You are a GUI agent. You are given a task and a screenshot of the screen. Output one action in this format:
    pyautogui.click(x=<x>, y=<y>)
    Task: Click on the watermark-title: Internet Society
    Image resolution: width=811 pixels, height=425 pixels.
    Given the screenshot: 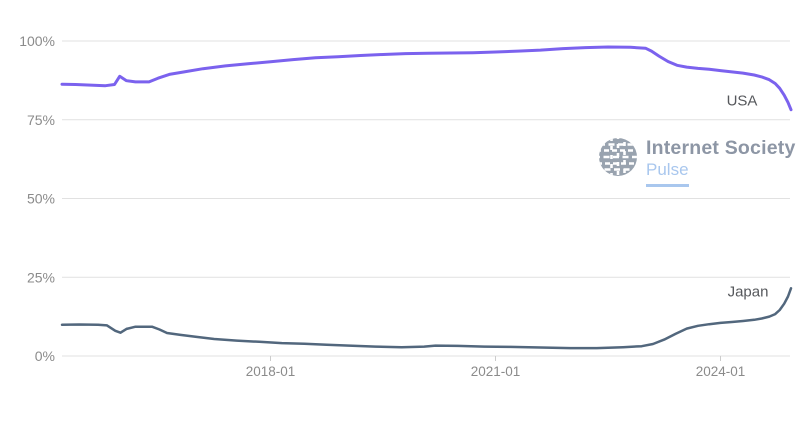 What is the action you would take?
    pyautogui.click(x=721, y=148)
    